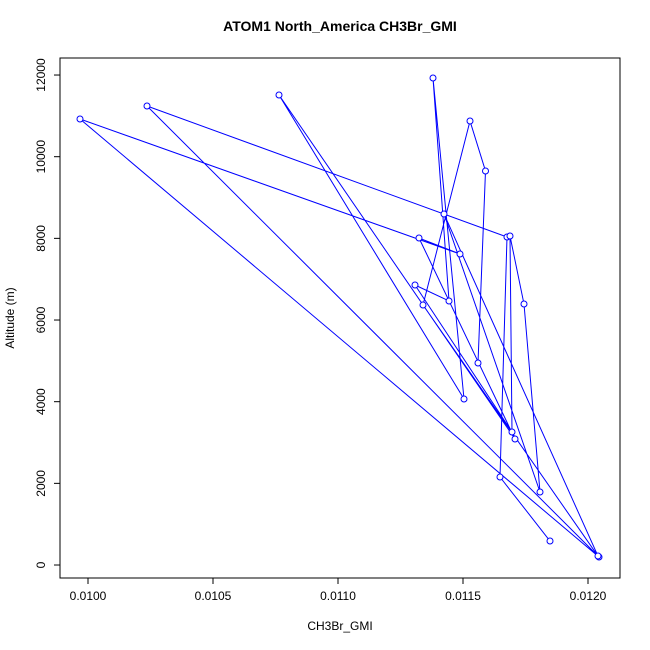 The image size is (650, 650). I want to click on y-tick-label: 2000, so click(41, 483).